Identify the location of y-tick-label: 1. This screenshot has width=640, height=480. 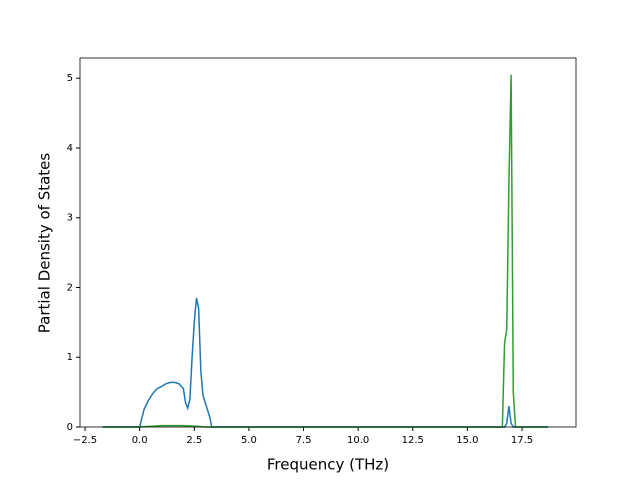
(70, 357).